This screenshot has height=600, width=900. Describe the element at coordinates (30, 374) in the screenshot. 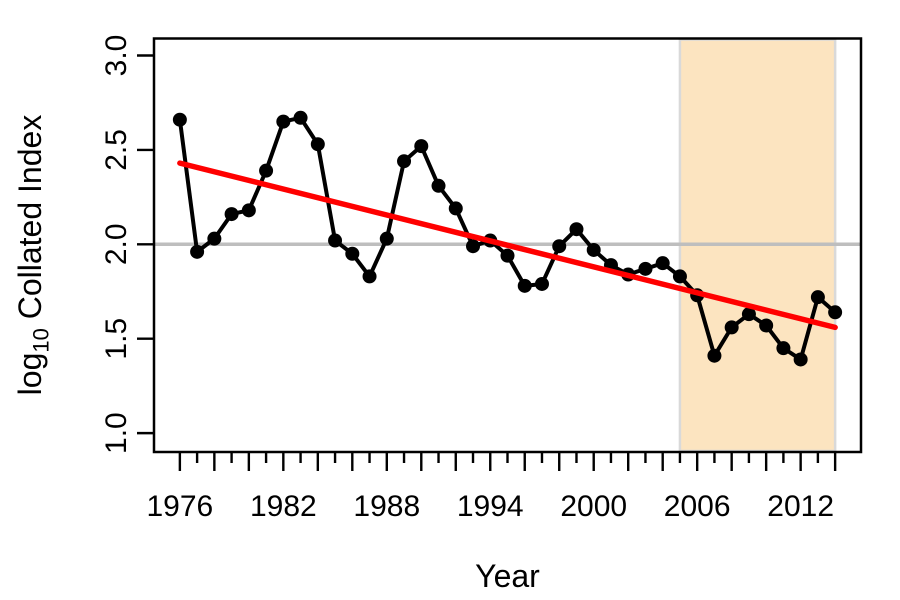

I see `y-axis-title-prefix: log` at that location.